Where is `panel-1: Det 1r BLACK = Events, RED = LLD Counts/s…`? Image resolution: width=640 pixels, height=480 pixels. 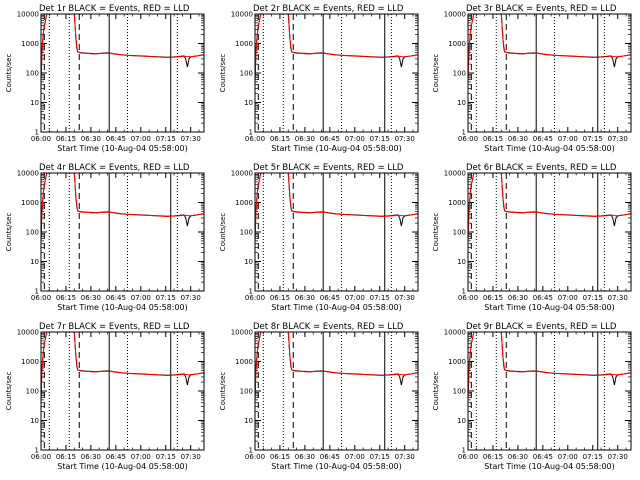 panel-1: Det 1r BLACK = Events, RED = LLD Counts/s… is located at coordinates (105, 78).